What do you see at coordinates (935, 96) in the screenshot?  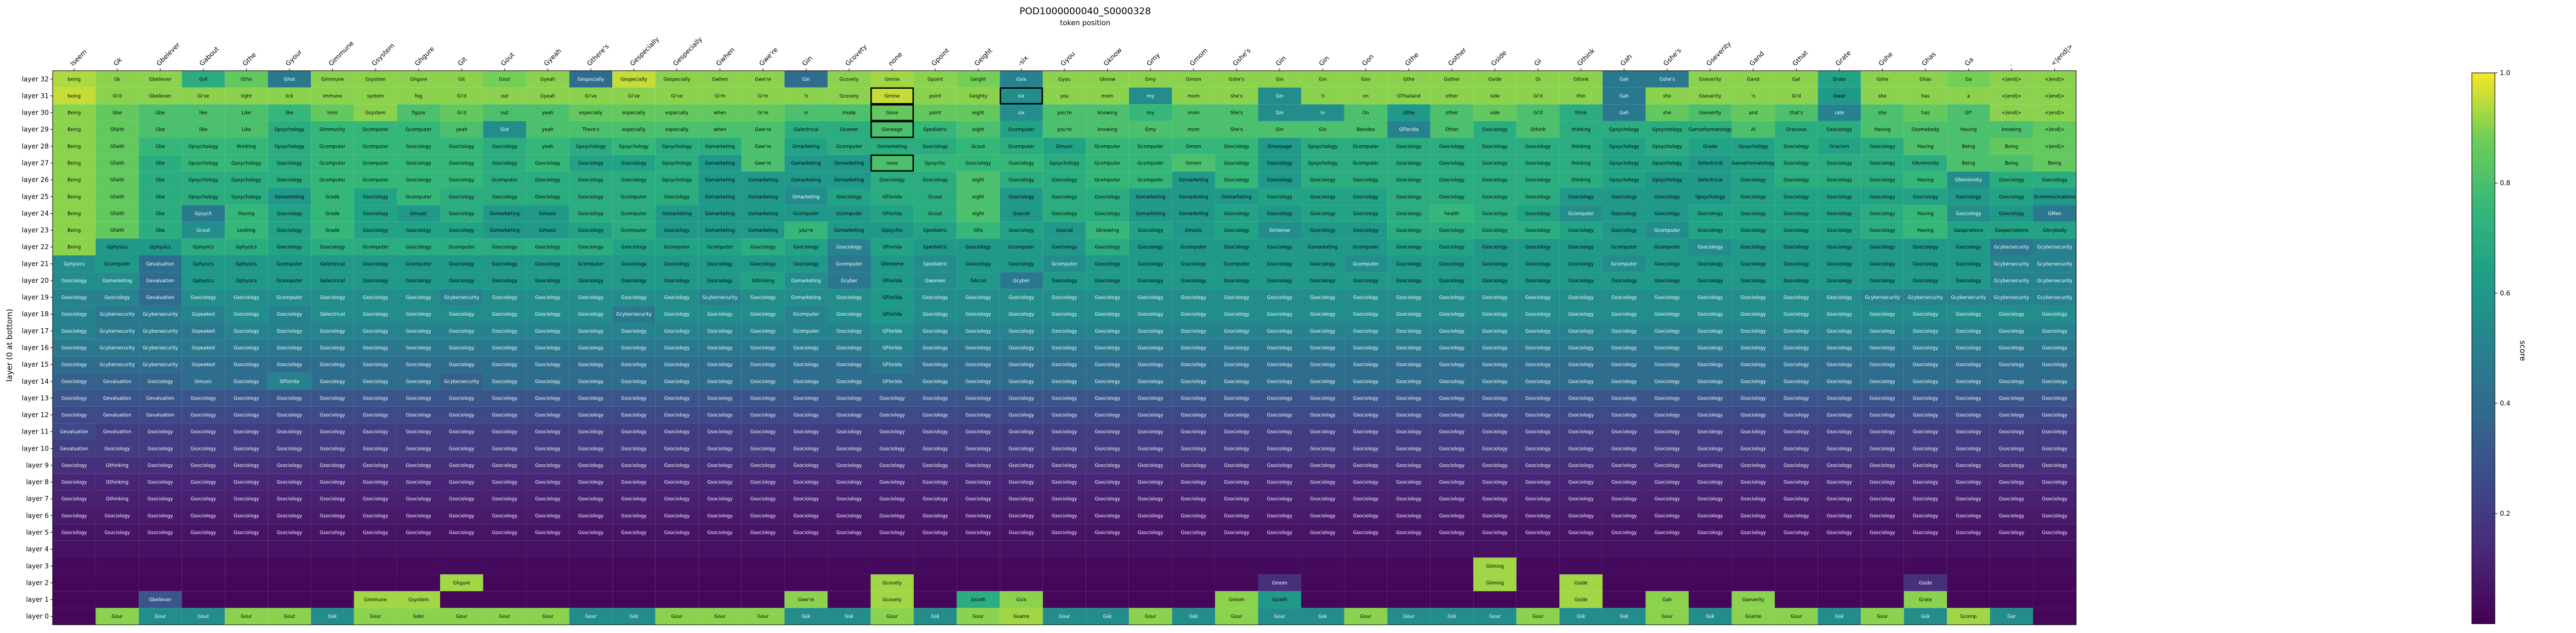 I see `cell-label: point` at bounding box center [935, 96].